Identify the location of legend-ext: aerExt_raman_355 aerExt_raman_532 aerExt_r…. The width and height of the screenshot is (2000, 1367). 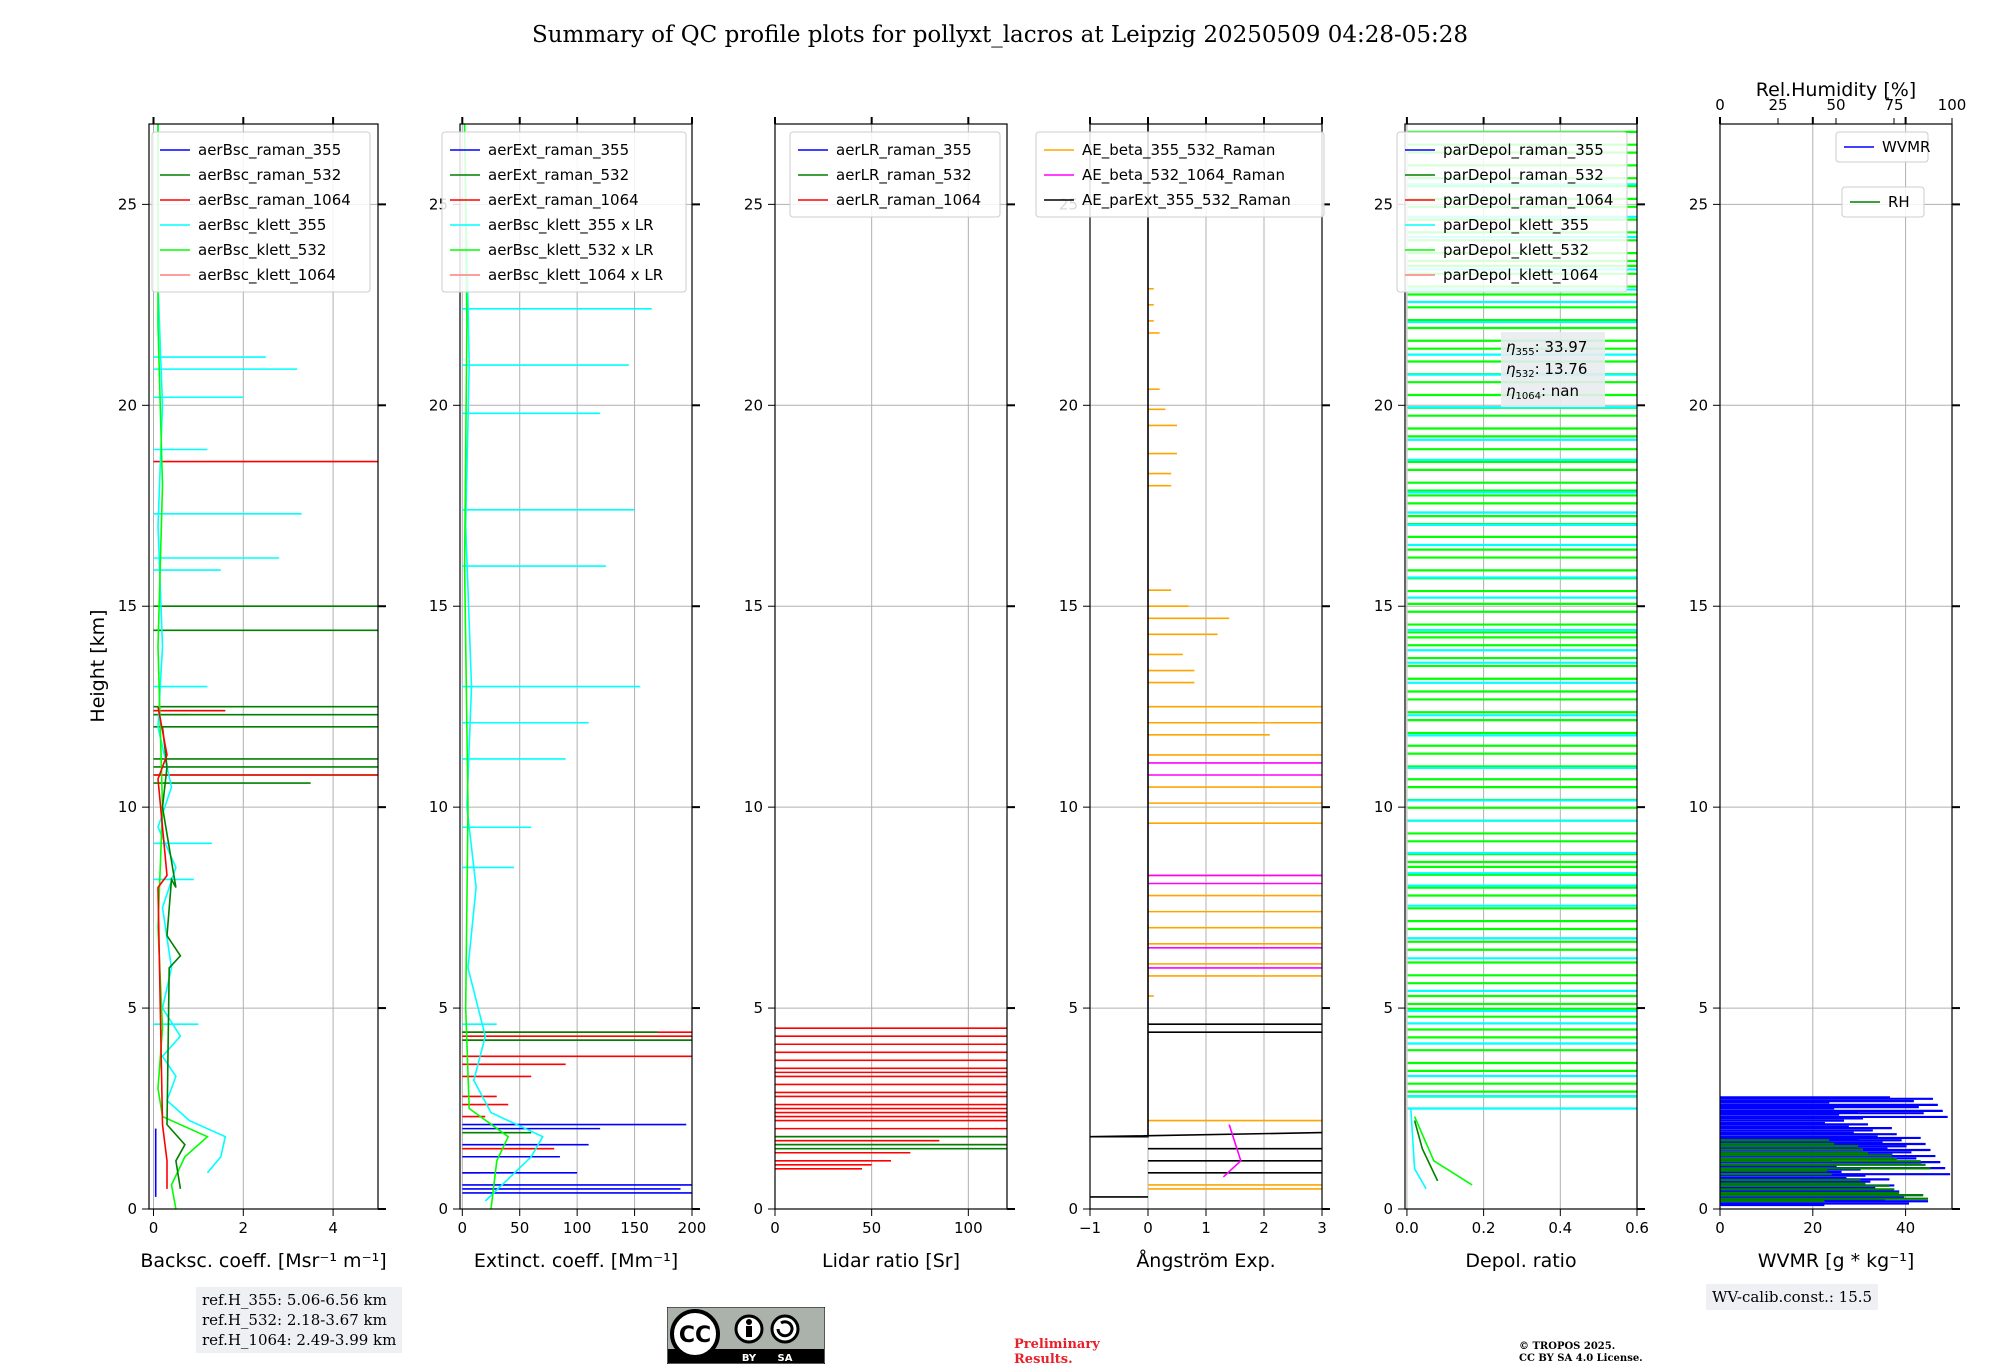
(564, 212).